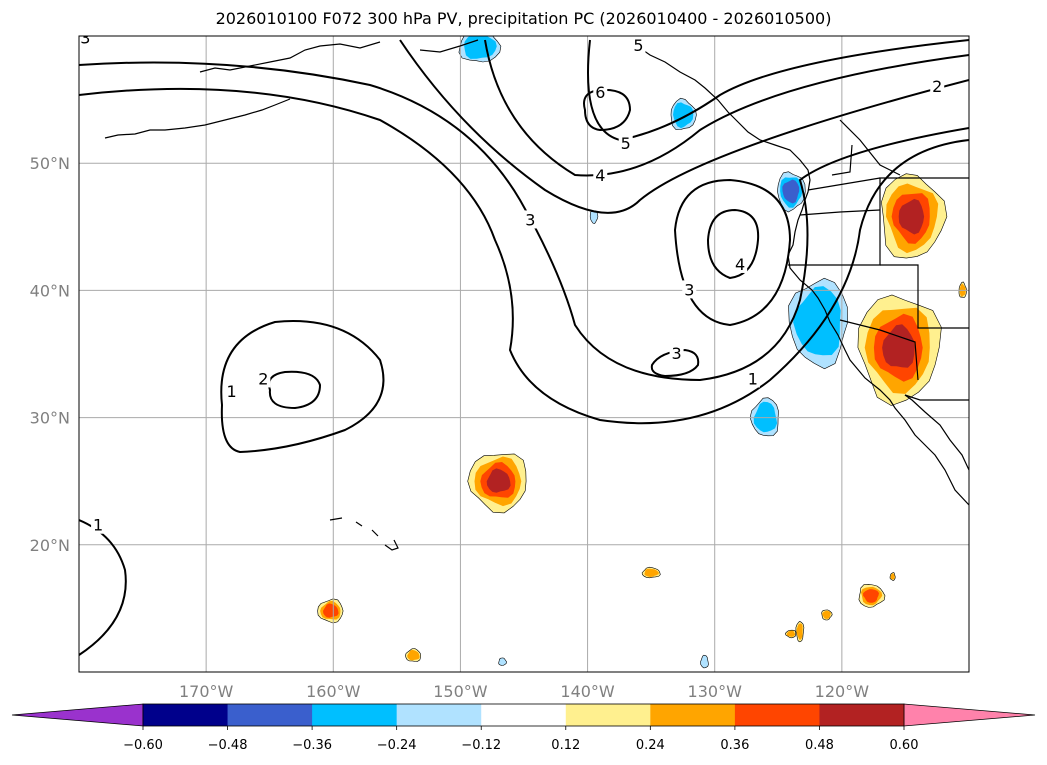  Describe the element at coordinates (50, 418) in the screenshot. I see `latitude-tick-label: 30°N` at that location.